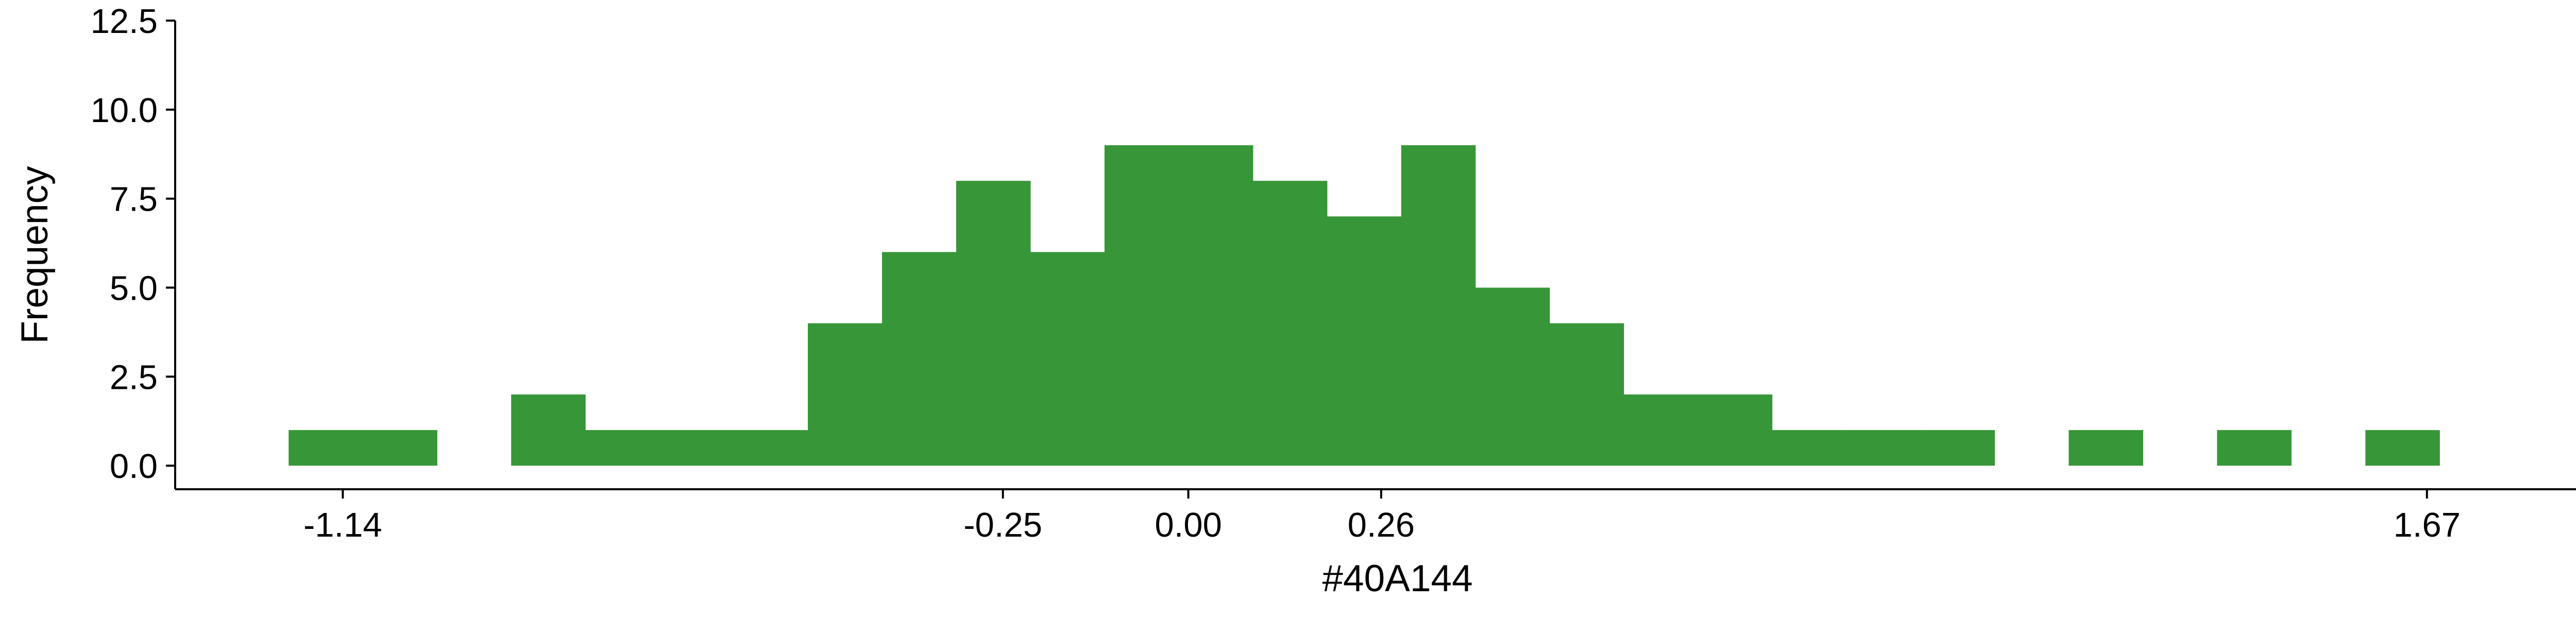 The width and height of the screenshot is (2576, 618). Describe the element at coordinates (124, 110) in the screenshot. I see `y-tick-label: 10.0` at that location.